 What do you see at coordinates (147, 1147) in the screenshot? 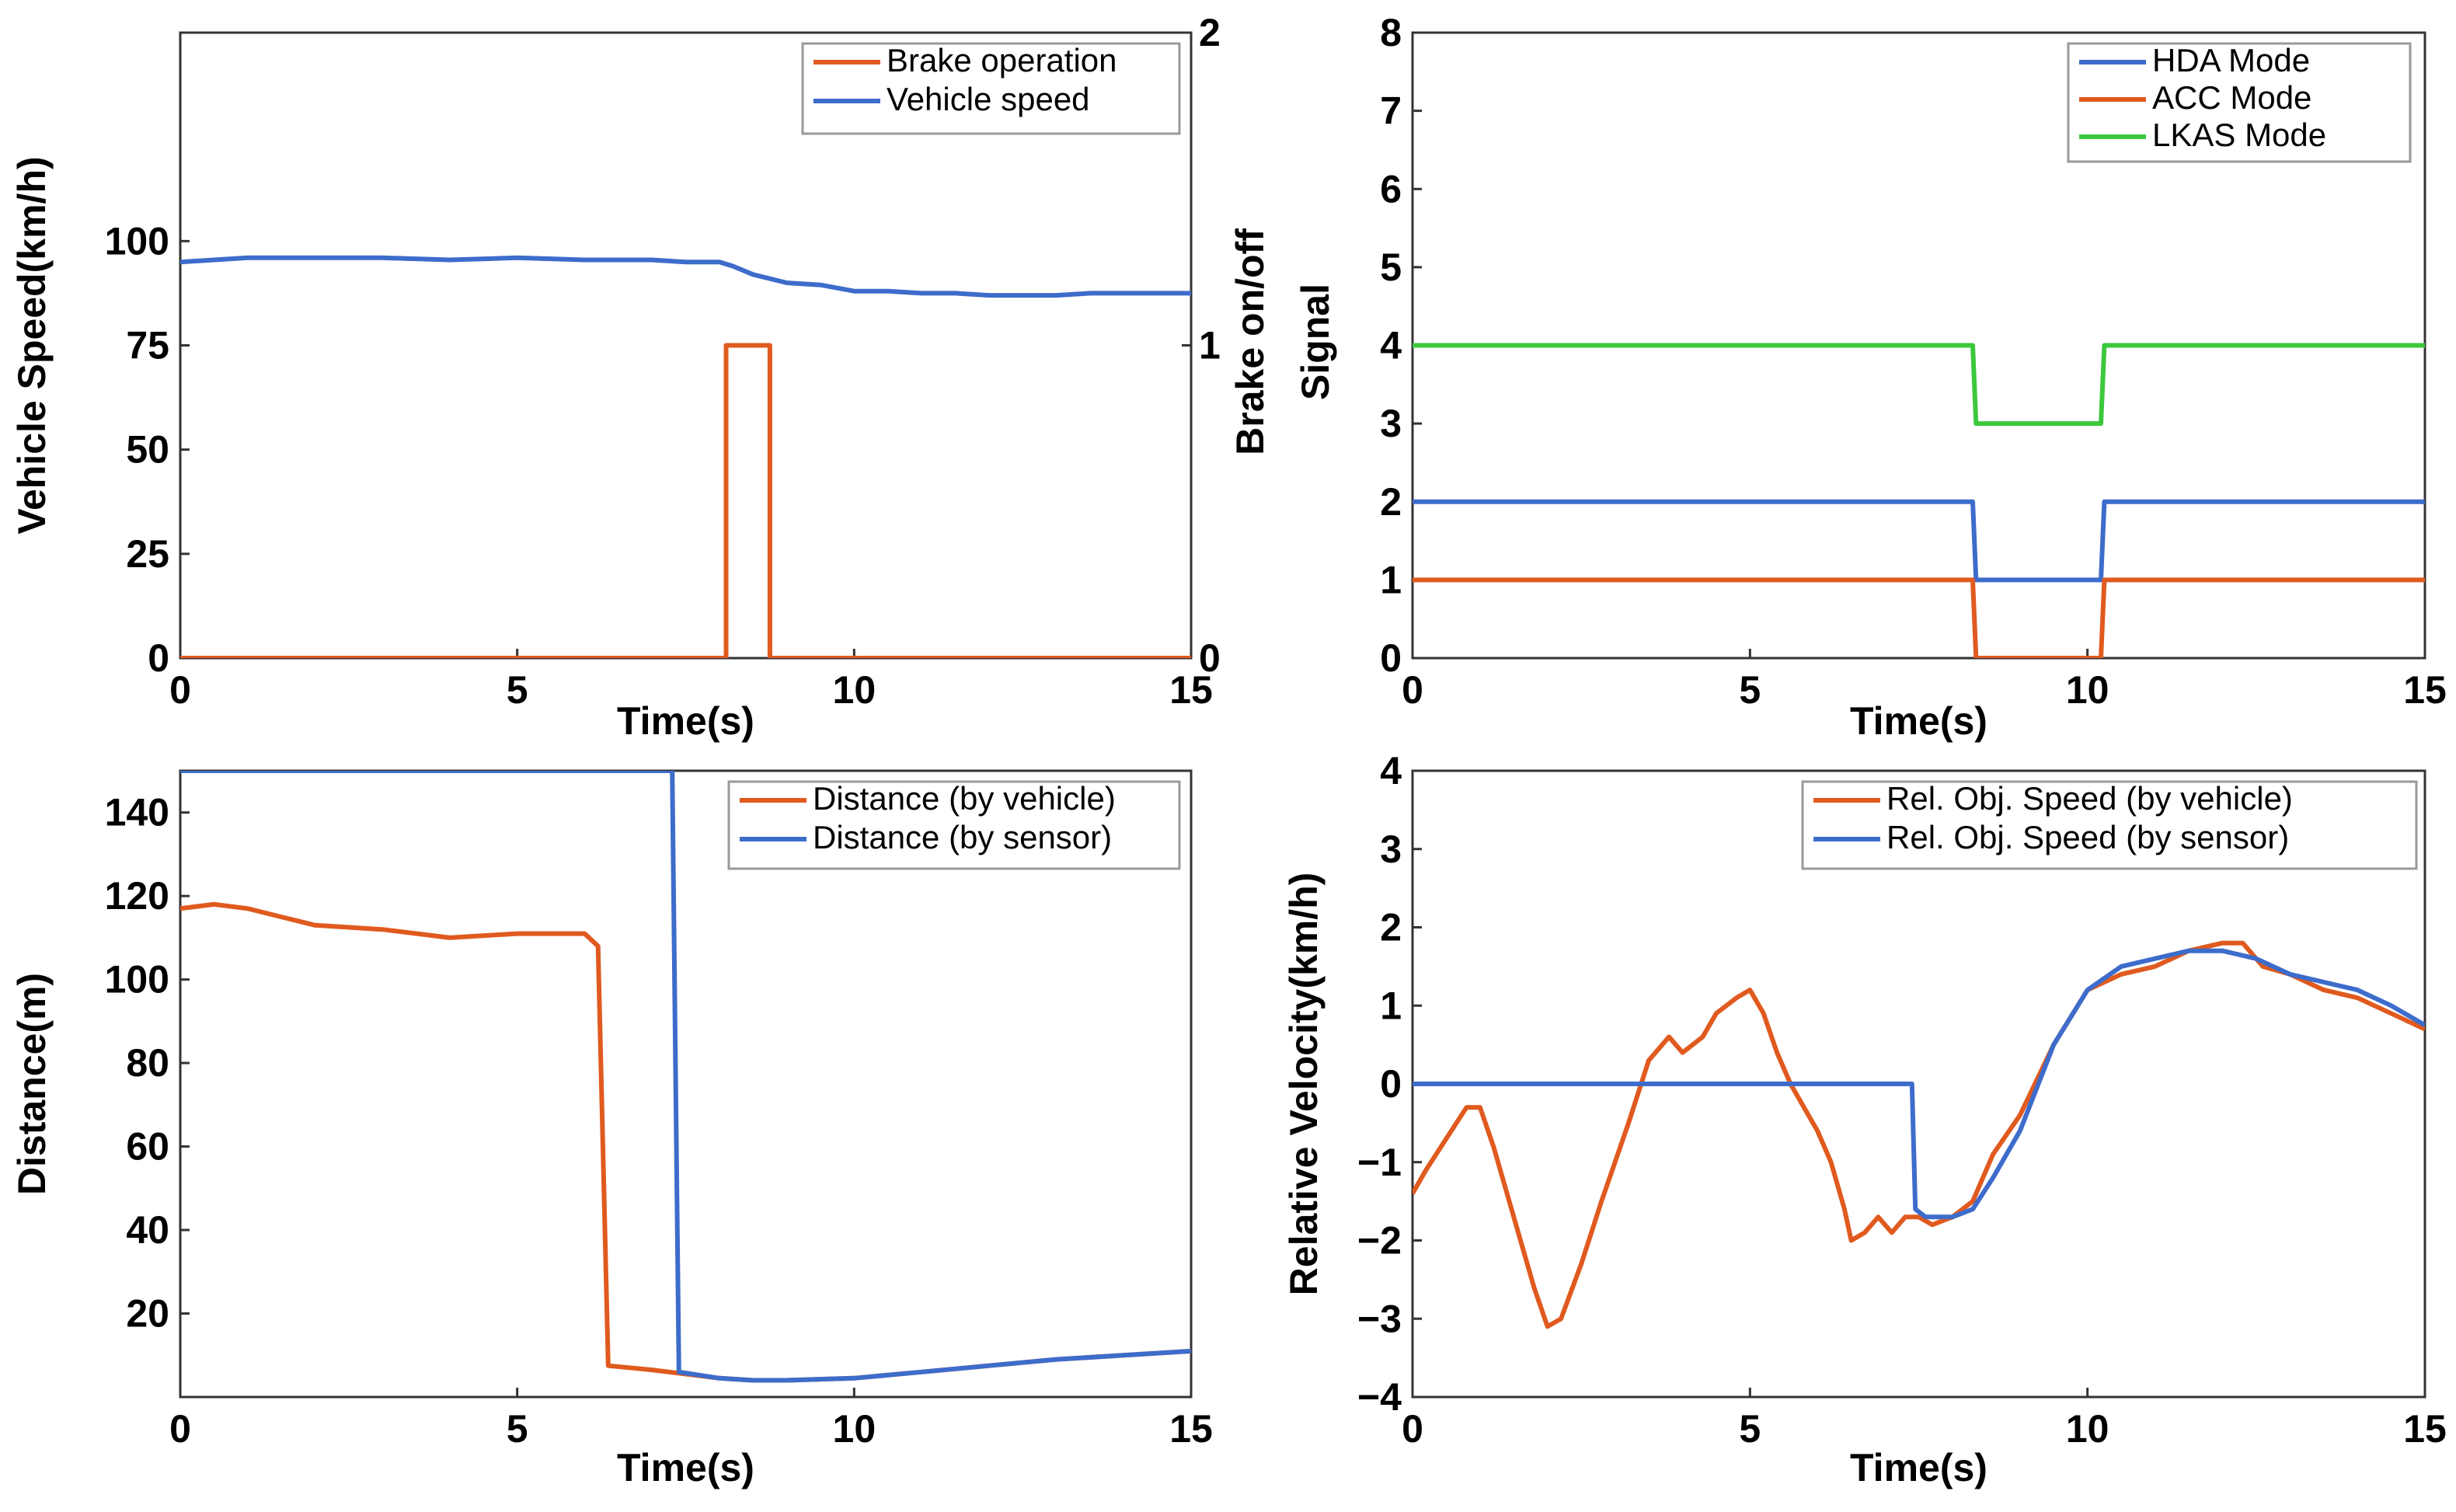
I see `y-tick-label: 60` at bounding box center [147, 1147].